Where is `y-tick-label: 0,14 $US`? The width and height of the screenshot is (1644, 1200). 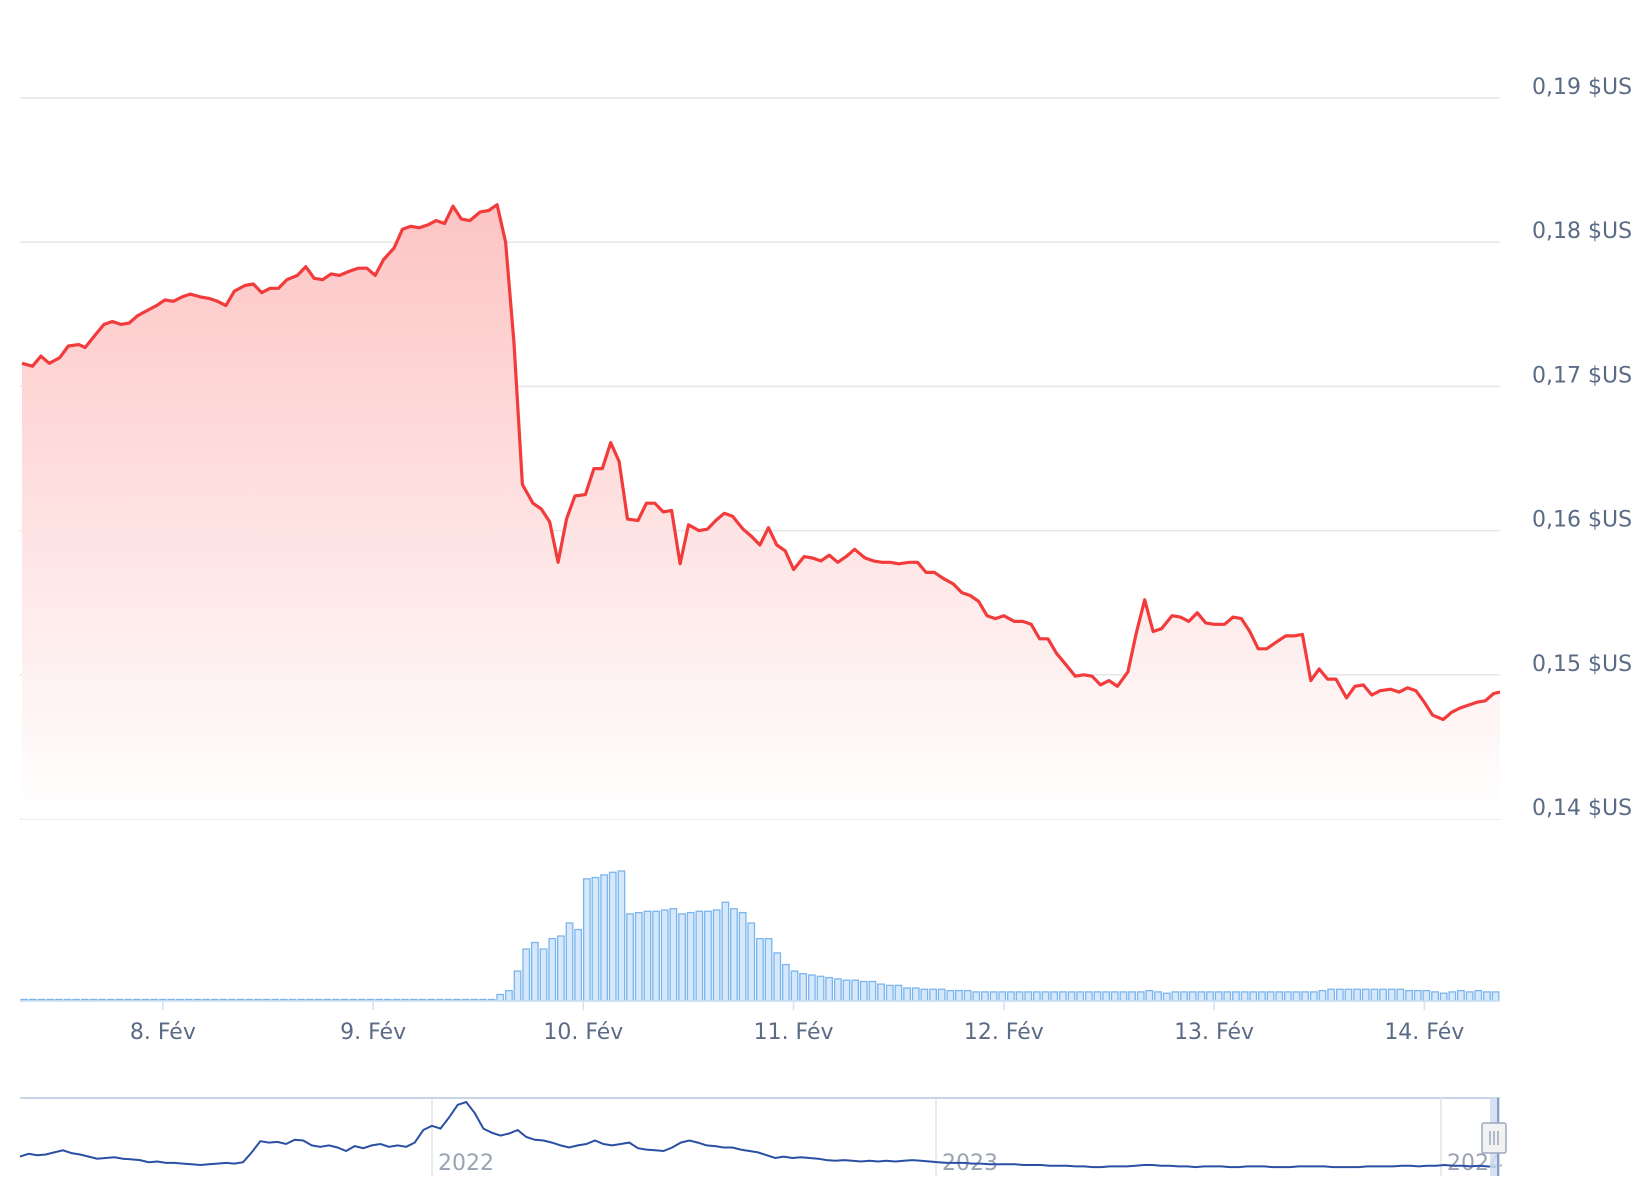
y-tick-label: 0,14 $US is located at coordinates (1582, 808).